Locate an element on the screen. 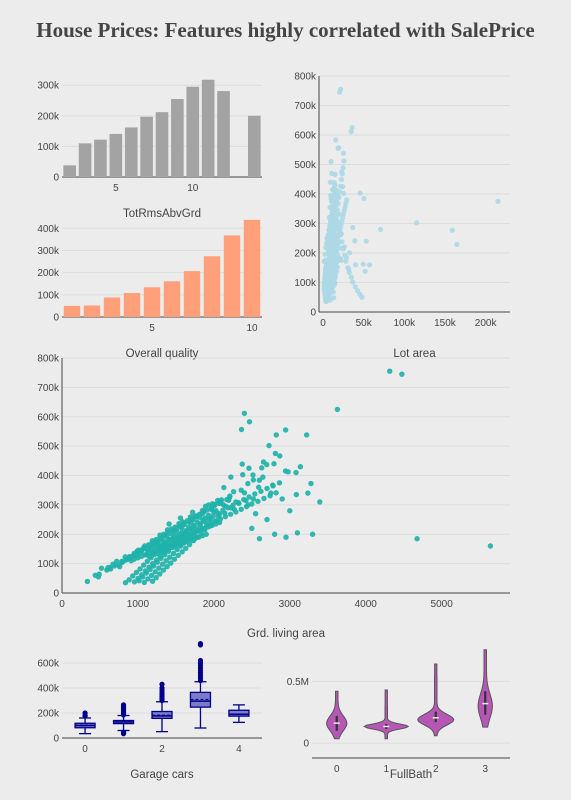 Image resolution: width=571 pixels, height=800 pixels. violin-body is located at coordinates (436, 700).